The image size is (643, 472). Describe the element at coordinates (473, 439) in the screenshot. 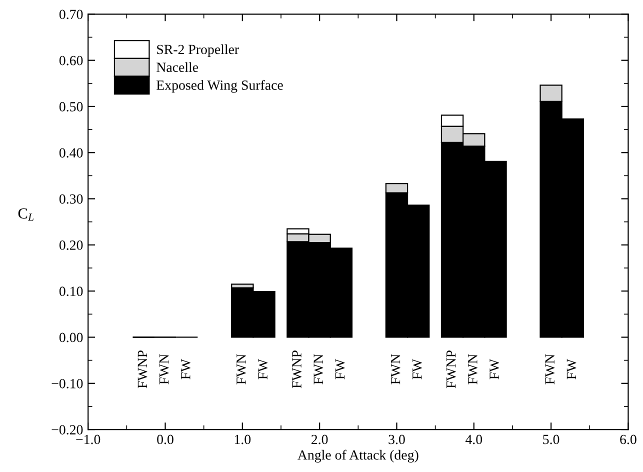

I see `x-tick-label: 4.0` at that location.